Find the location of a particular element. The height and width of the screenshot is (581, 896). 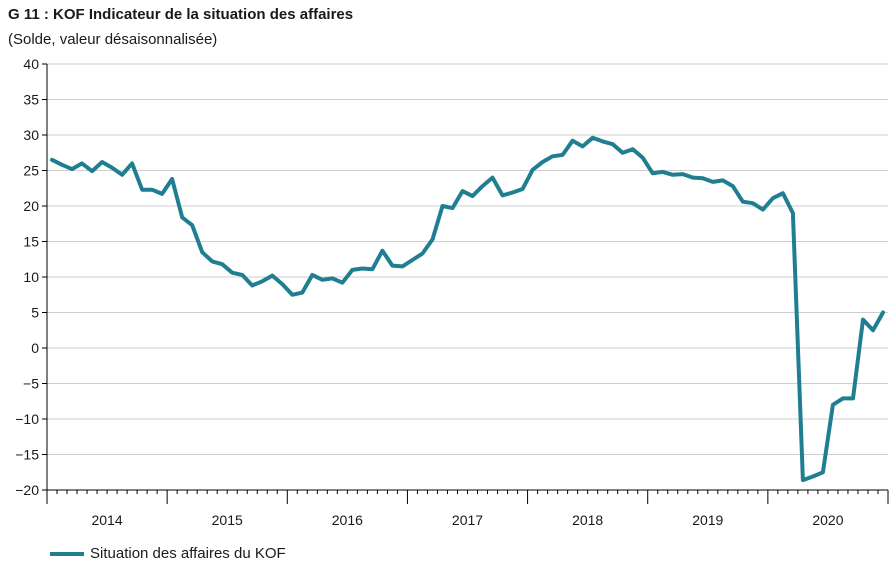

y-tick-label: 5 is located at coordinates (35, 313).